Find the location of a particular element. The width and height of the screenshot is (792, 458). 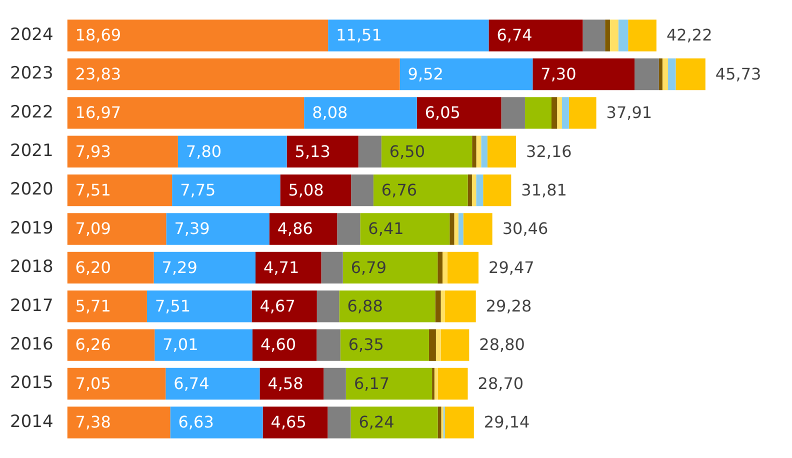

data-label: 6,41 is located at coordinates (386, 228).